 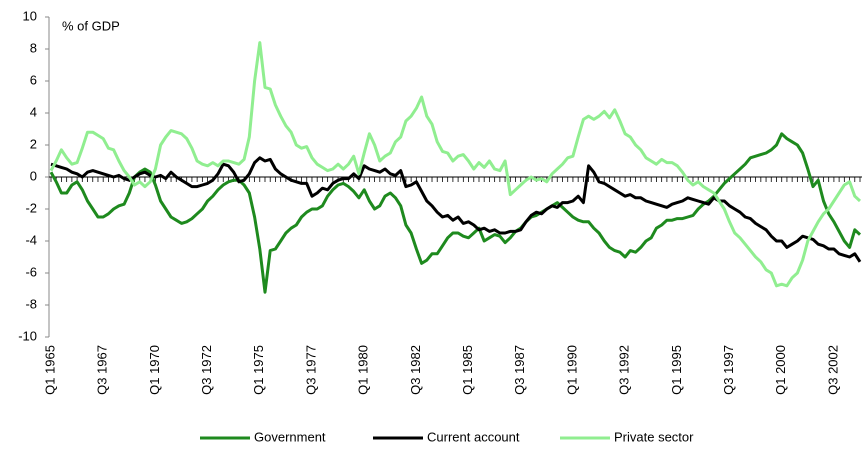 I want to click on x-tick-label: Q1 1965, so click(x=49, y=370).